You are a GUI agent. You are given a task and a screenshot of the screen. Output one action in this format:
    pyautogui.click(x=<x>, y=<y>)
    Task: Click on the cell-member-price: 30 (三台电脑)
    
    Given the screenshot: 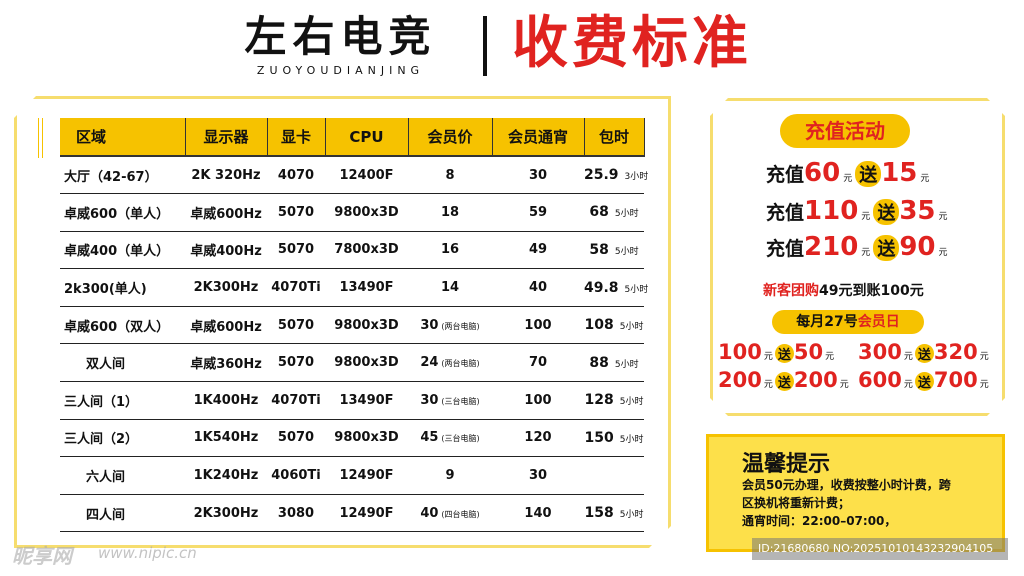 What is the action you would take?
    pyautogui.click(x=450, y=400)
    